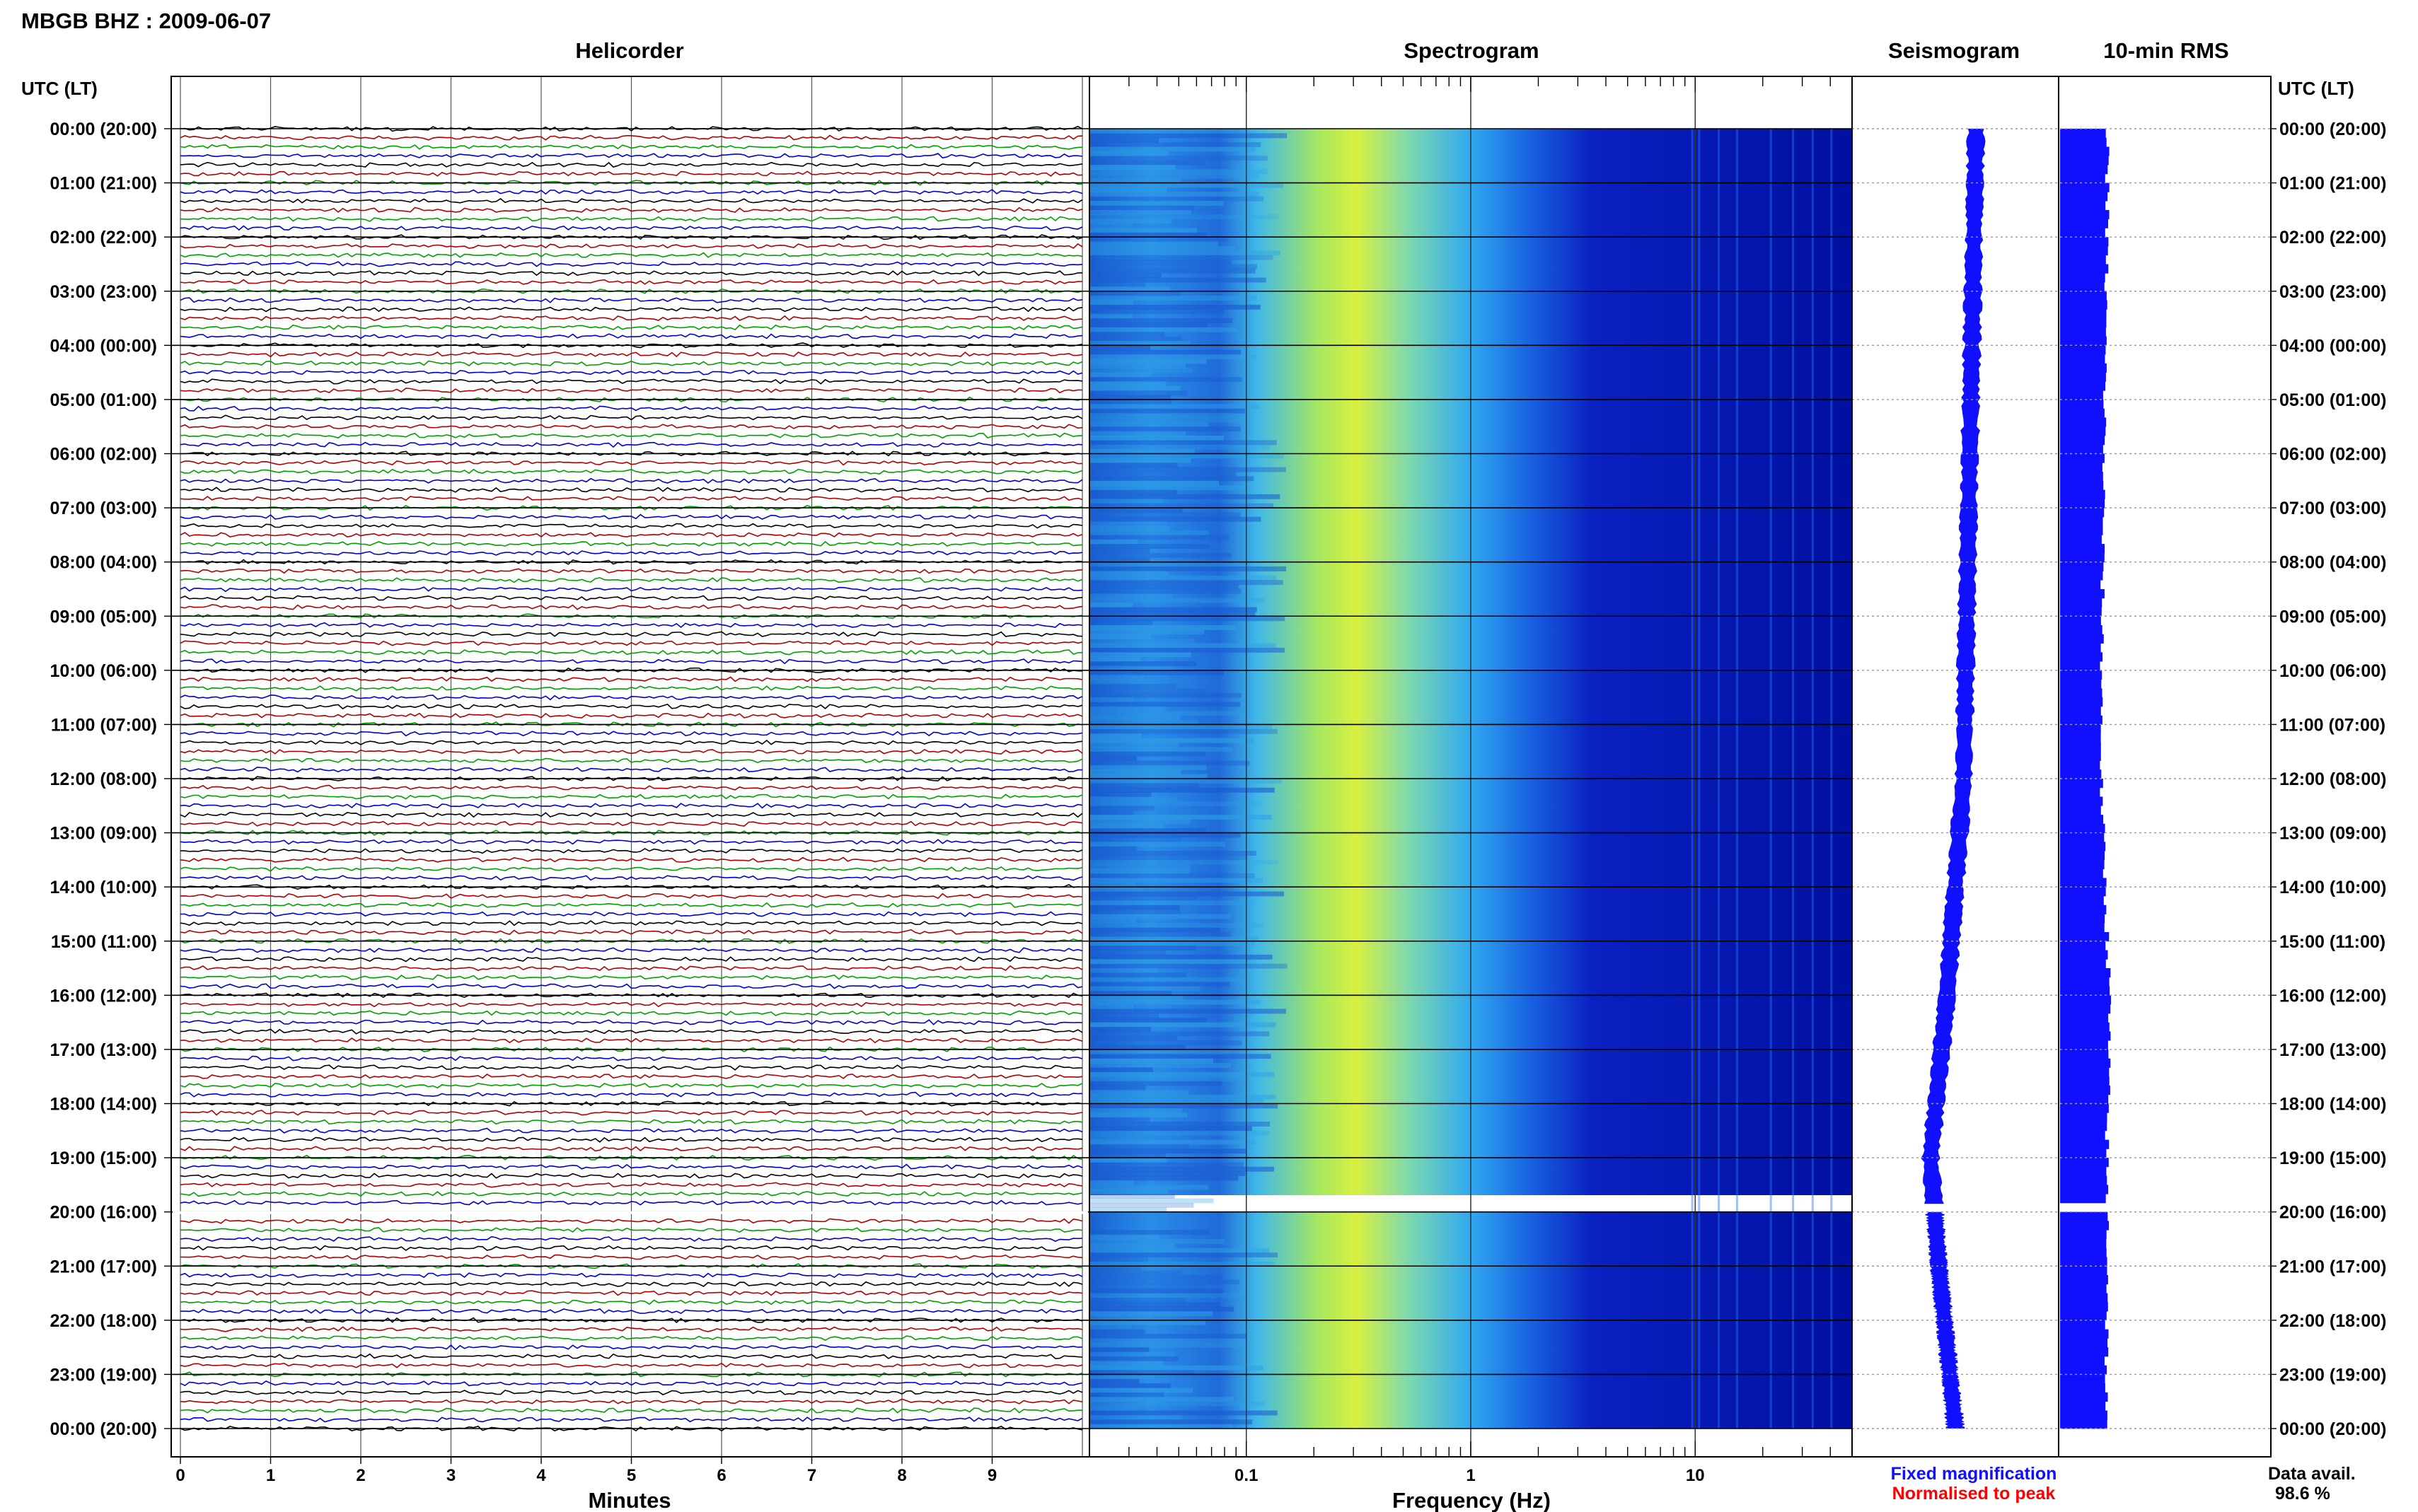  I want to click on time-tick-label-right: 11:00 (07:00), so click(2332, 725).